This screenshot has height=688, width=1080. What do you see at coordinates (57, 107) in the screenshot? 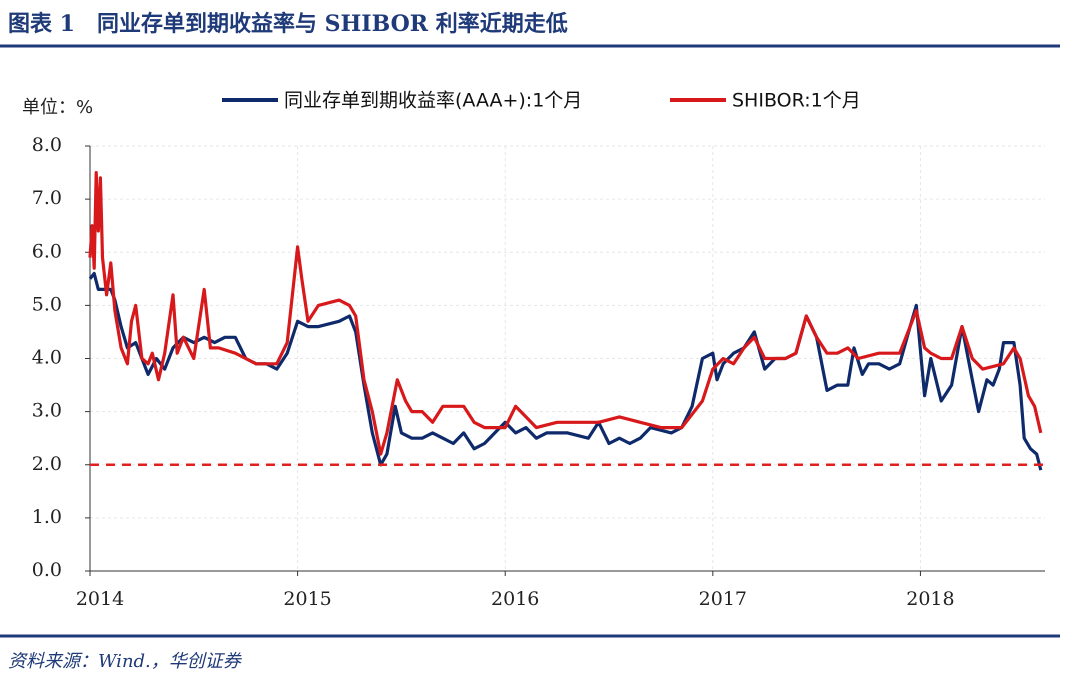
I see `y-unit: 单位：%` at bounding box center [57, 107].